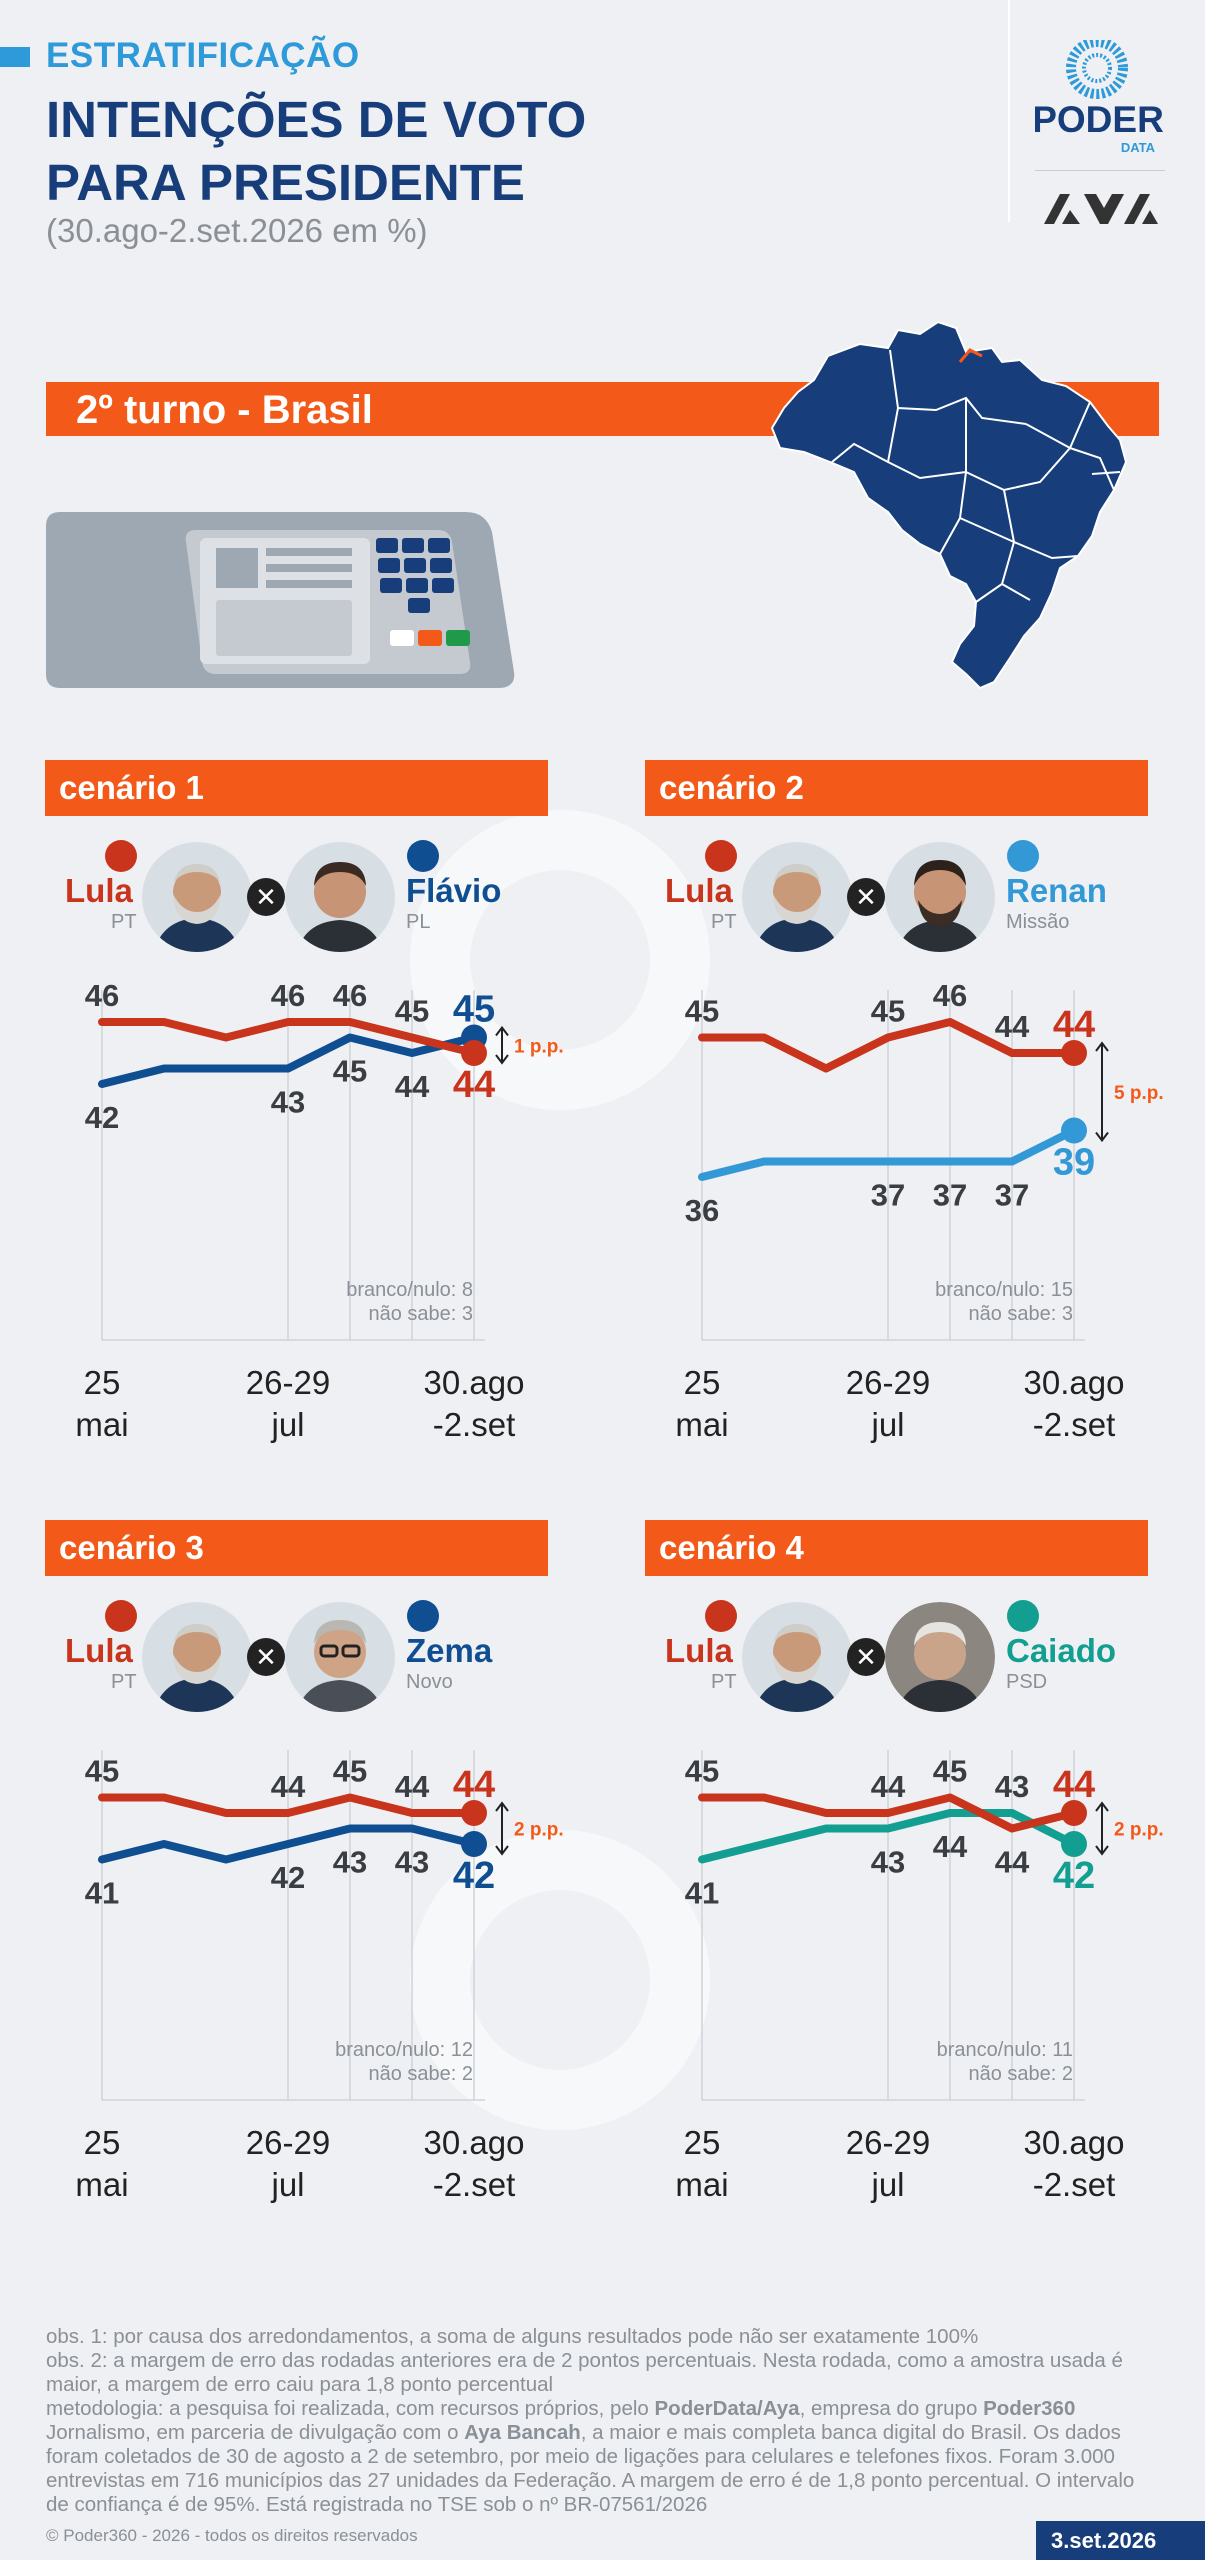 The height and width of the screenshot is (2560, 1205). What do you see at coordinates (404, 2050) in the screenshot?
I see `chart-note: branco/nulo: 12` at bounding box center [404, 2050].